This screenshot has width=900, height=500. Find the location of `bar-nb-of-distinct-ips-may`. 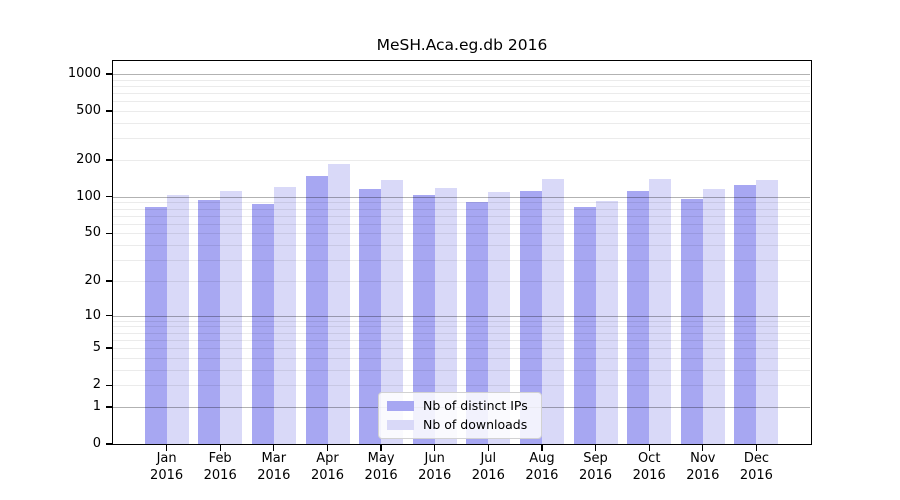

bar-nb-of-distinct-ips-may is located at coordinates (370, 316).